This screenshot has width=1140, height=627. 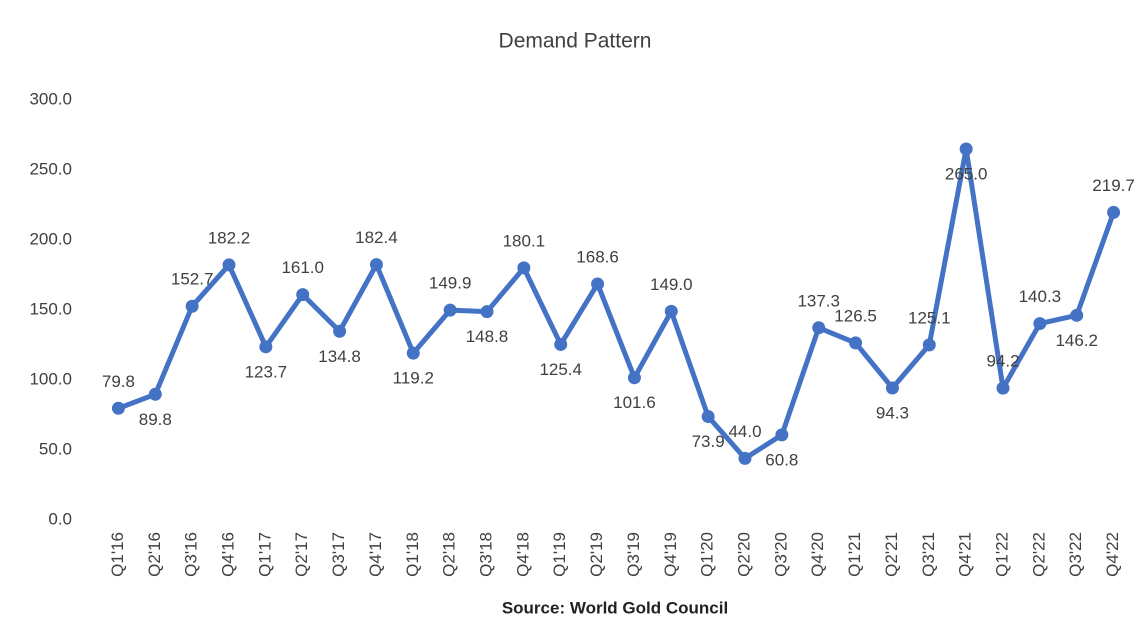 What do you see at coordinates (1001, 554) in the screenshot?
I see `x-tick-label: Q1'22` at bounding box center [1001, 554].